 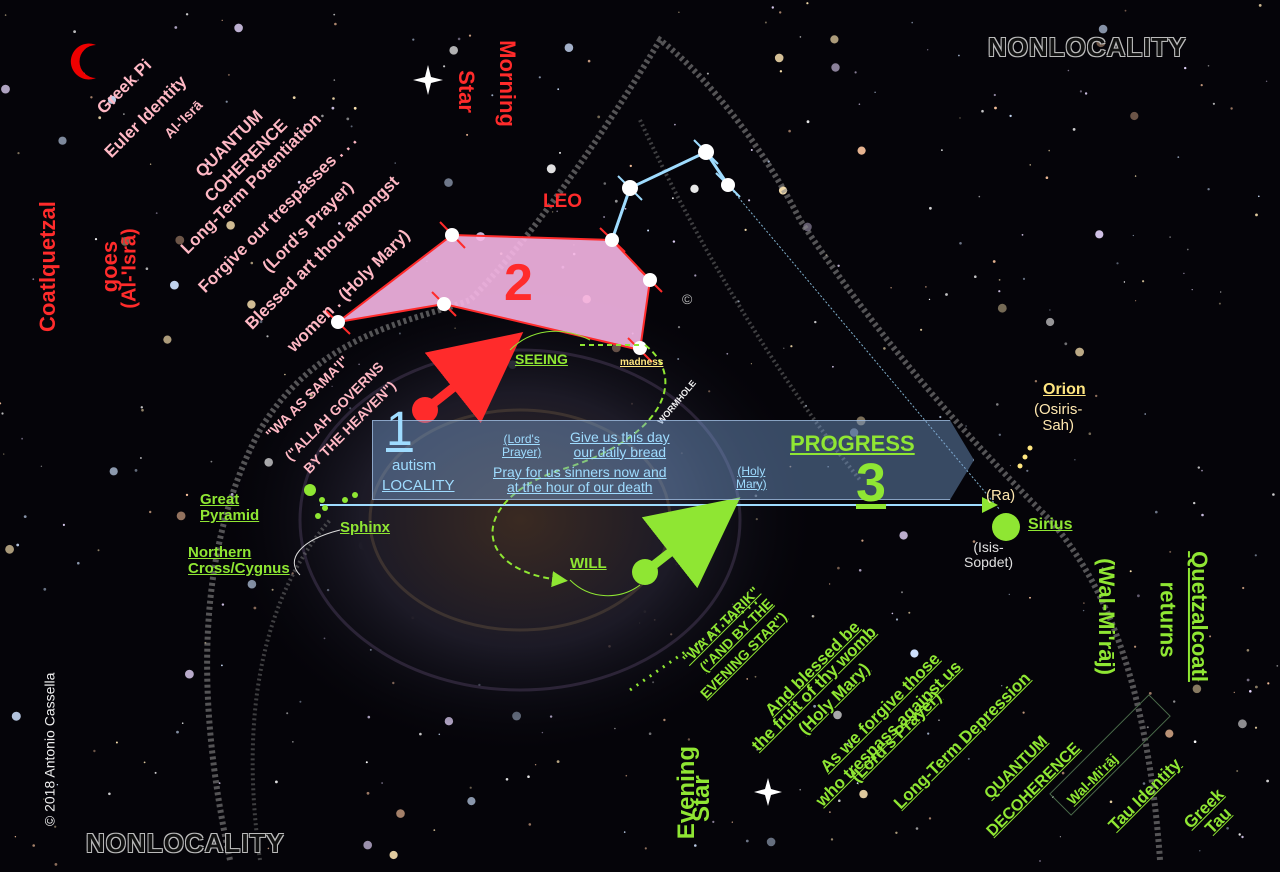 I want to click on pray-line-1: Pray for us sinners now and, so click(x=580, y=472).